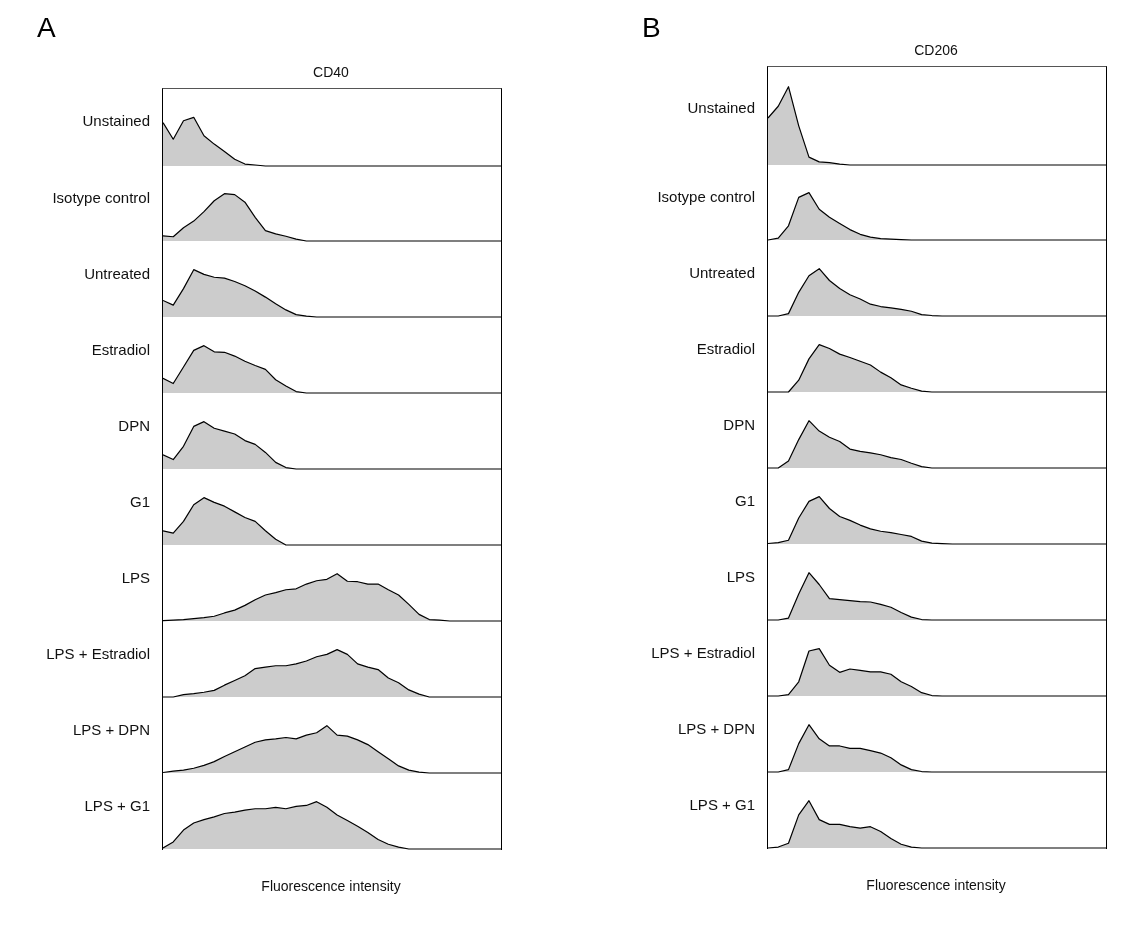 The height and width of the screenshot is (931, 1134). Describe the element at coordinates (331, 72) in the screenshot. I see `chart-title: CD40` at that location.